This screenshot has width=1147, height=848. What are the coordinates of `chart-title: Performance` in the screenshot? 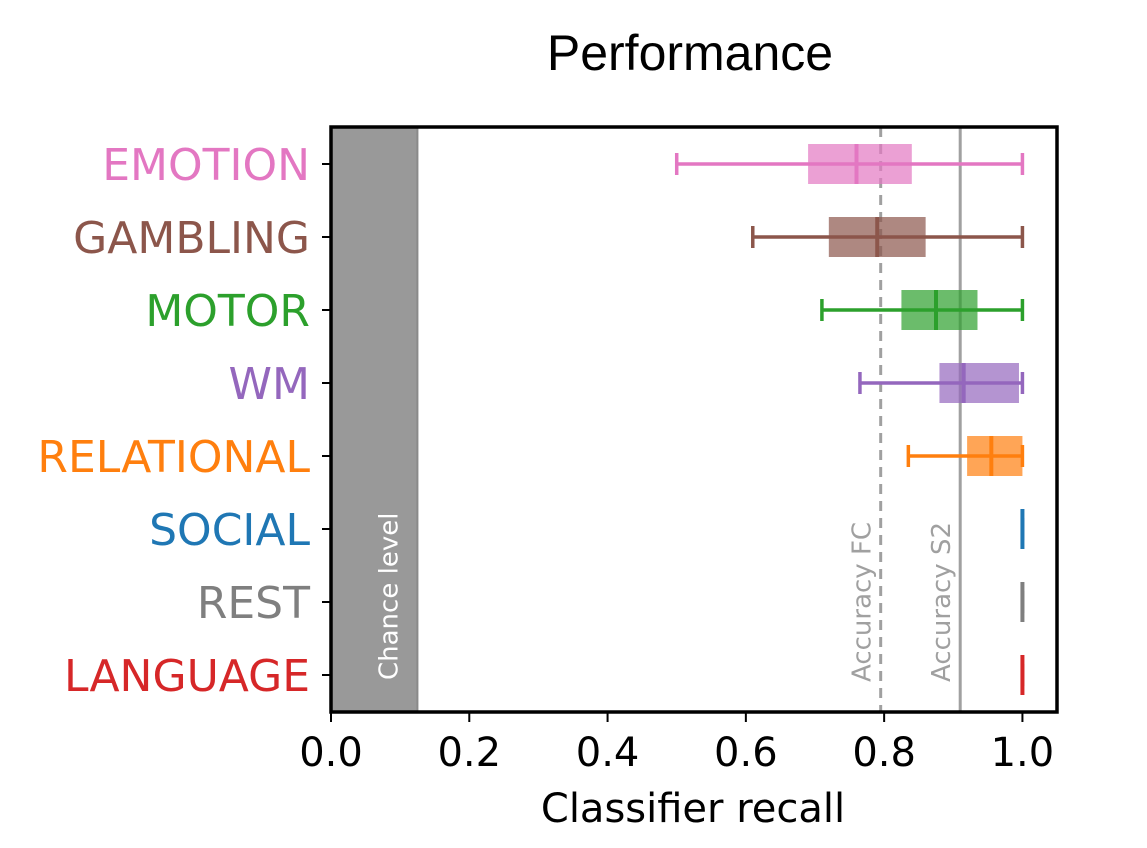 It's located at (690, 53).